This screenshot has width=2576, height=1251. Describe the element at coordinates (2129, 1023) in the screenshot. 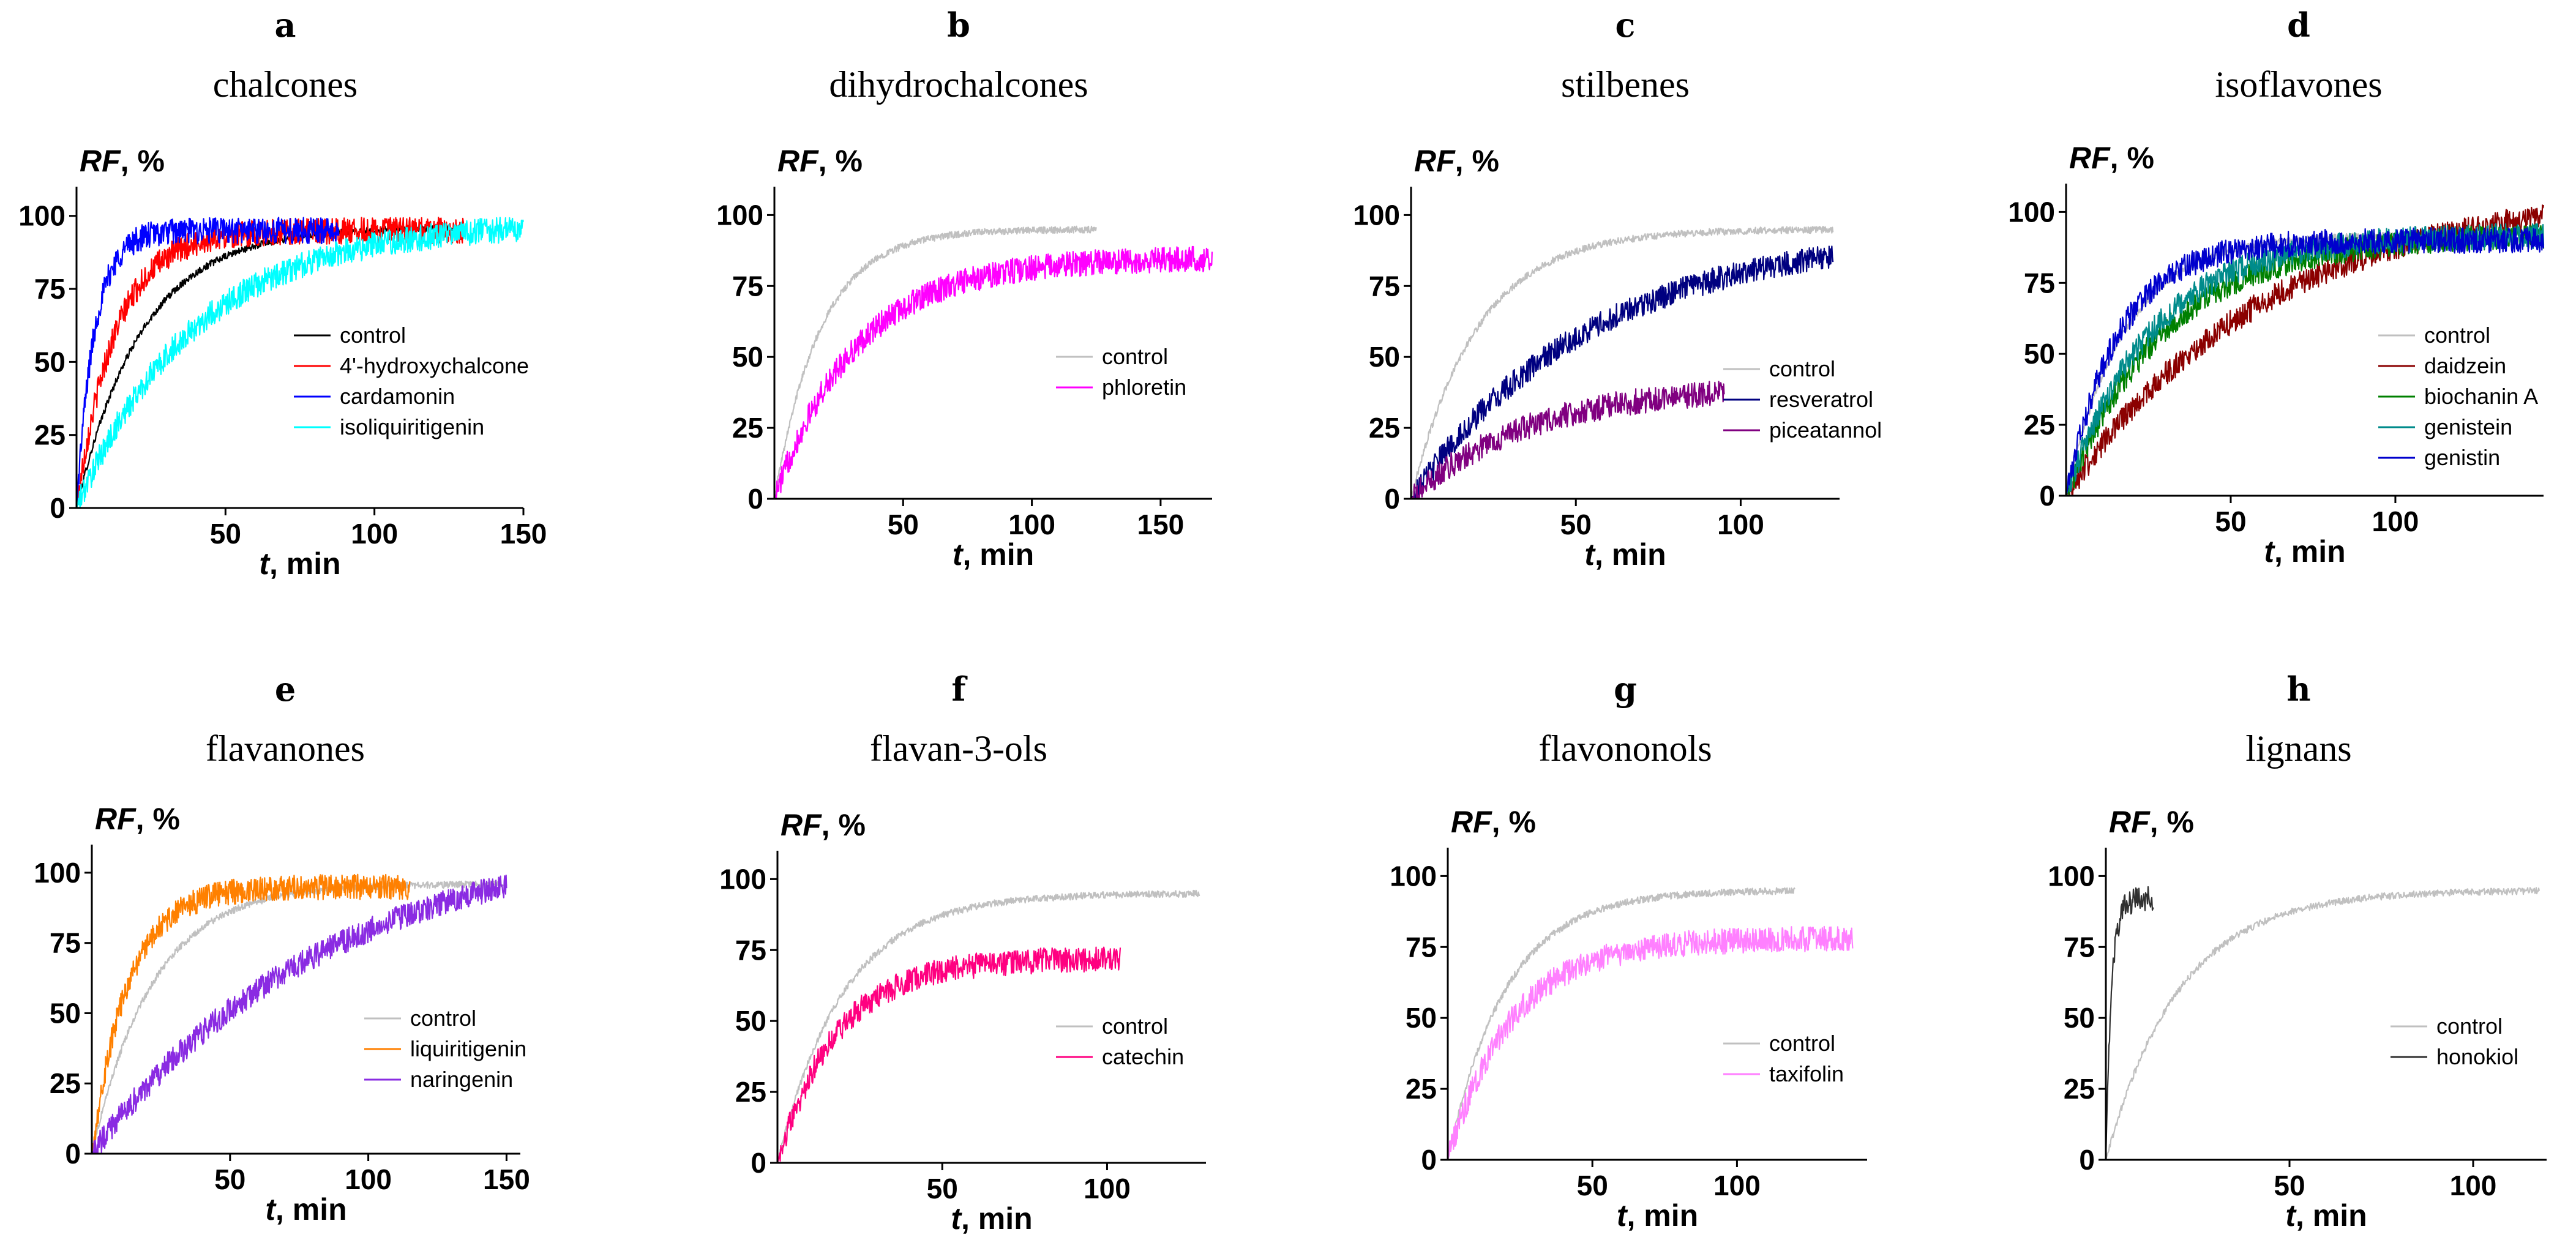

I see `series-line-honokiol` at that location.